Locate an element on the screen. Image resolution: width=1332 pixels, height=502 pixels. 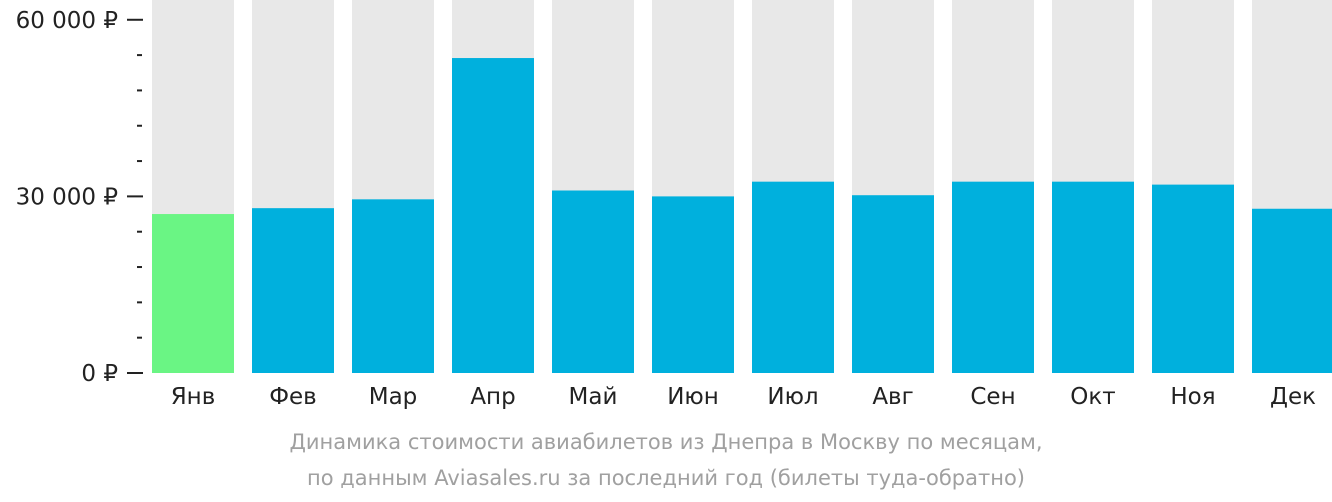
x-tick-label: Июл is located at coordinates (792, 397).